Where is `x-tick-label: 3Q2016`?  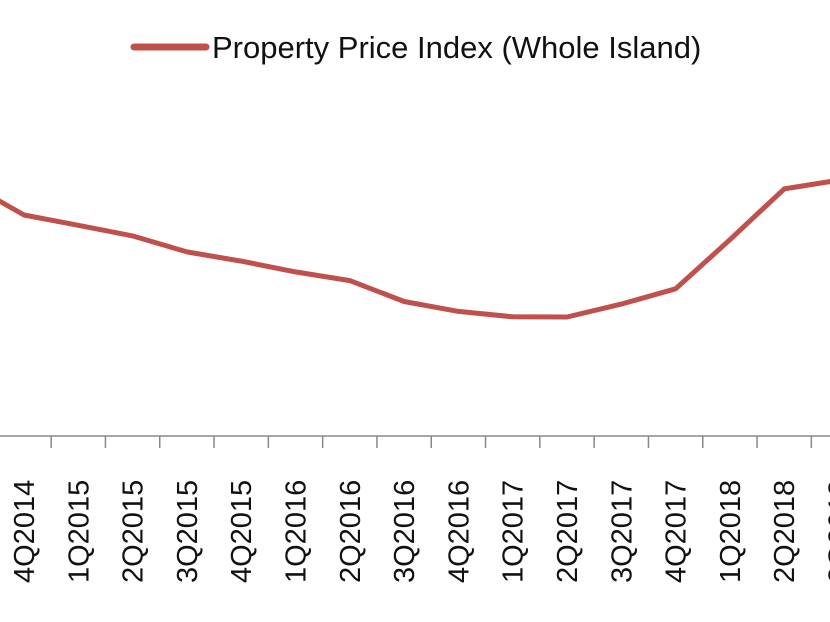 x-tick-label: 3Q2016 is located at coordinates (405, 531).